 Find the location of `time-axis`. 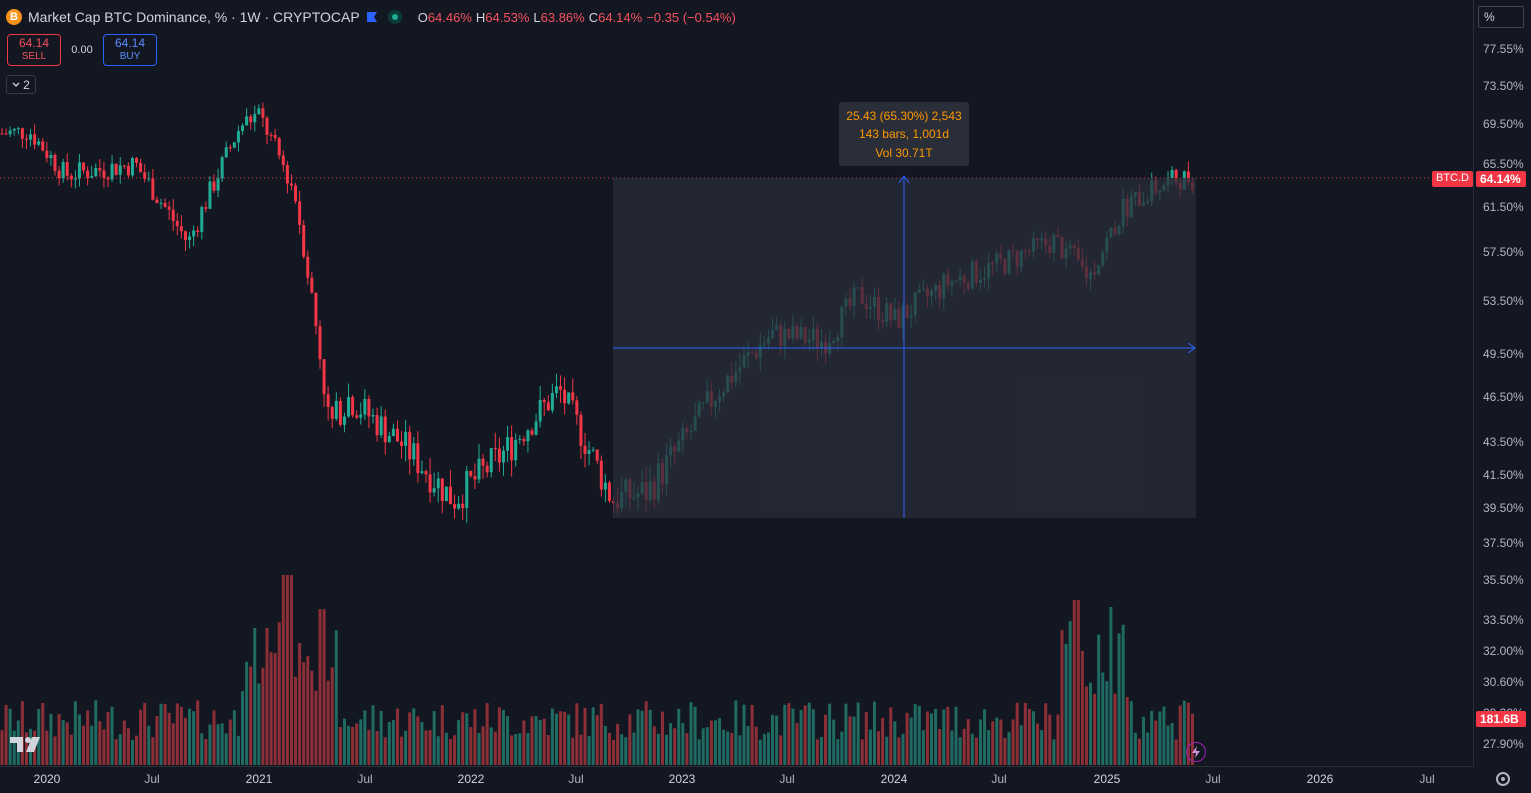

time-axis is located at coordinates (736, 779).